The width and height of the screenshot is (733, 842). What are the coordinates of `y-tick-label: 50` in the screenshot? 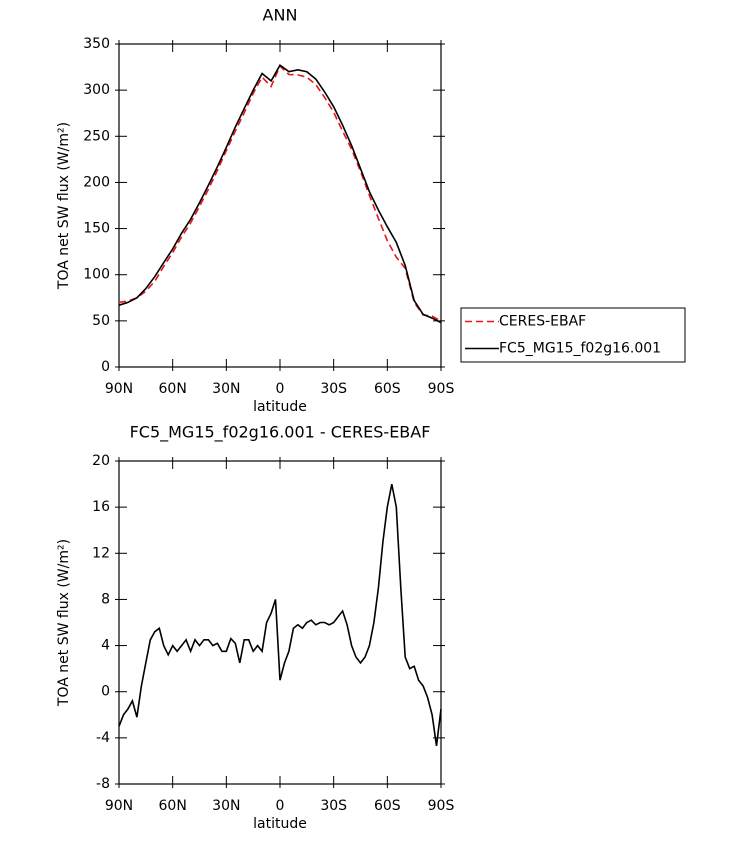 It's located at (101, 321).